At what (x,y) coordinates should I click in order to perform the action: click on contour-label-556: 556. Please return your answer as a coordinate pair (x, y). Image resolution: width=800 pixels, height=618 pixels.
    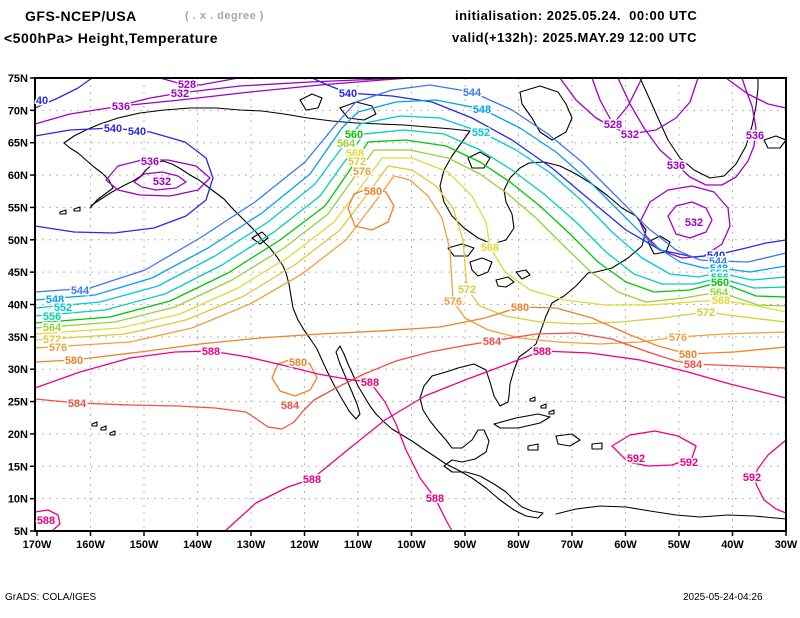
    Looking at the image, I should click on (720, 278).